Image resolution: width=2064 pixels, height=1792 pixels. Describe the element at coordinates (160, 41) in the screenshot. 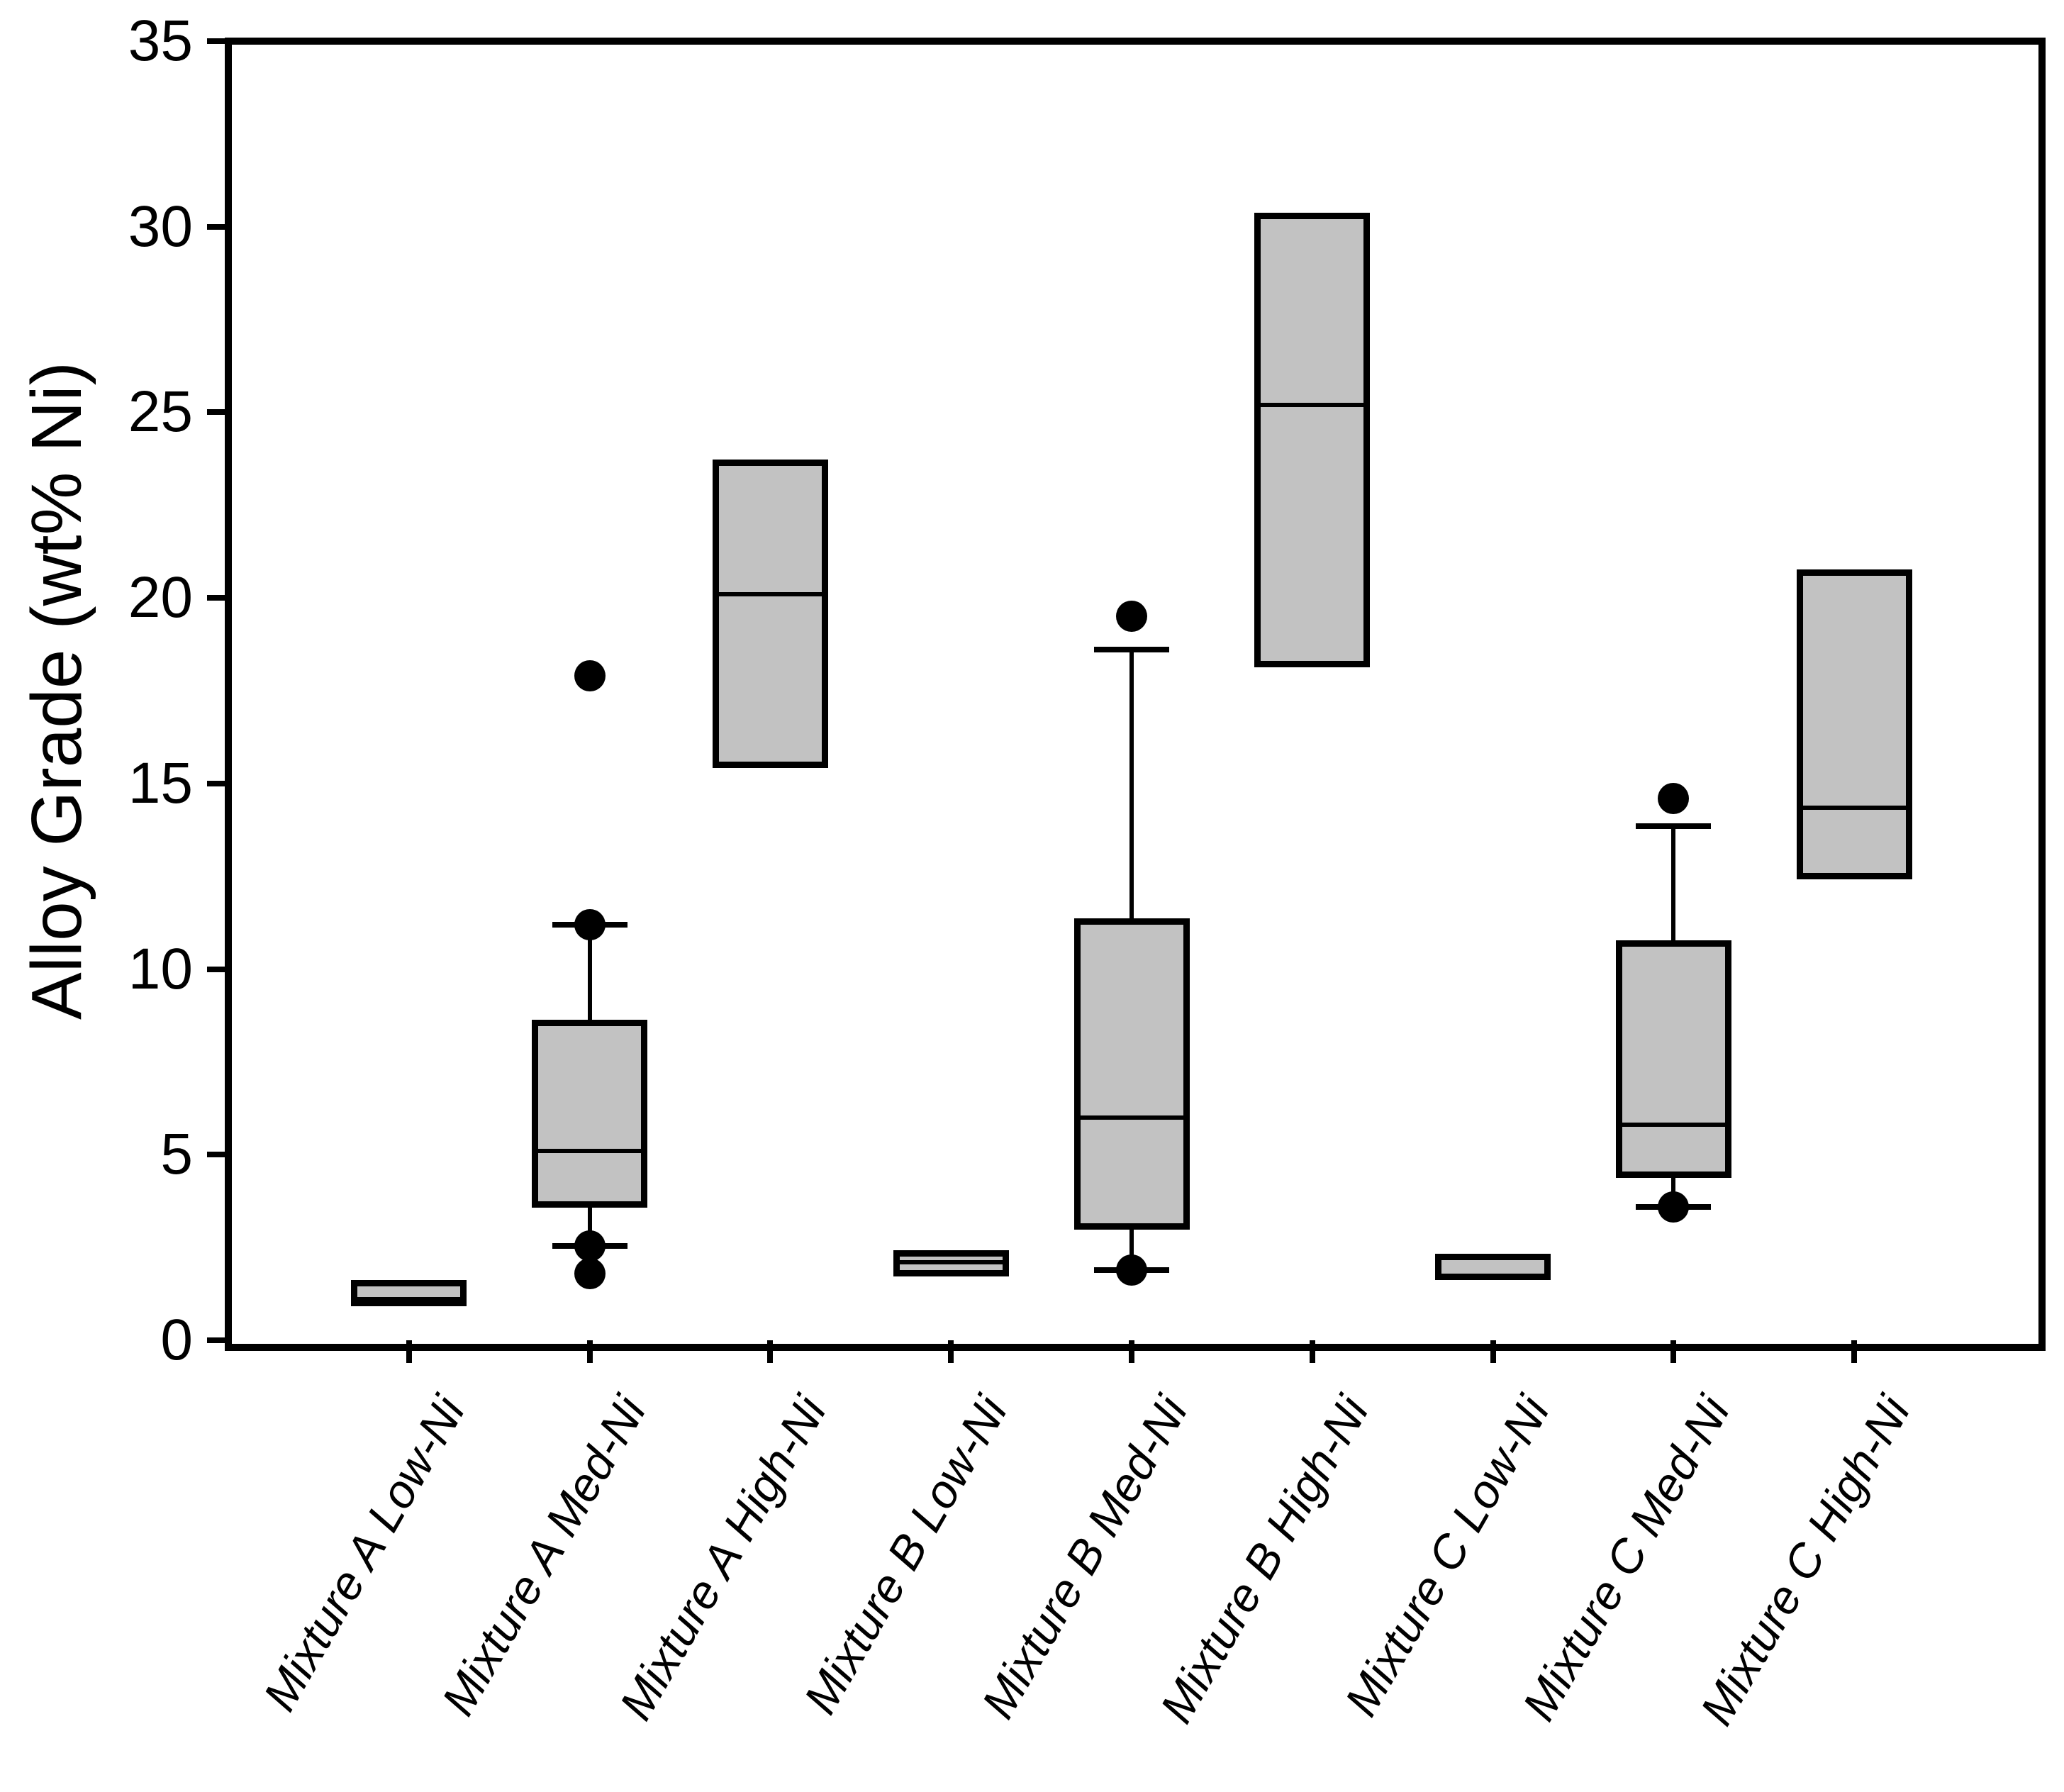

I see `y-axis-tick-label: 35` at that location.